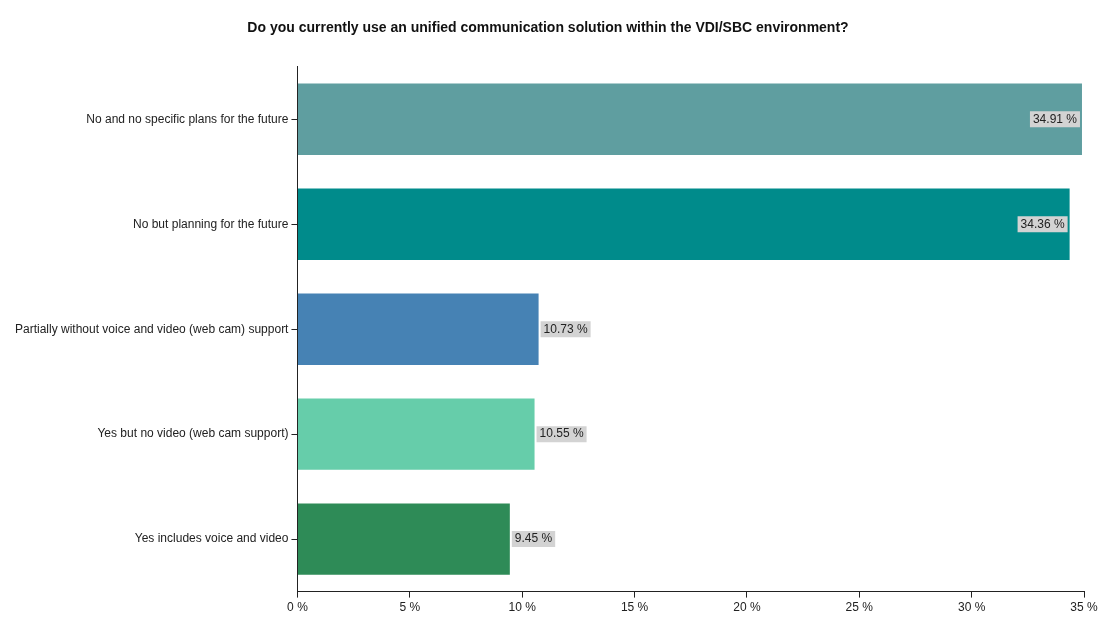  What do you see at coordinates (152, 328) in the screenshot?
I see `y-tick-label: Partially without voice and video (web cam) support` at bounding box center [152, 328].